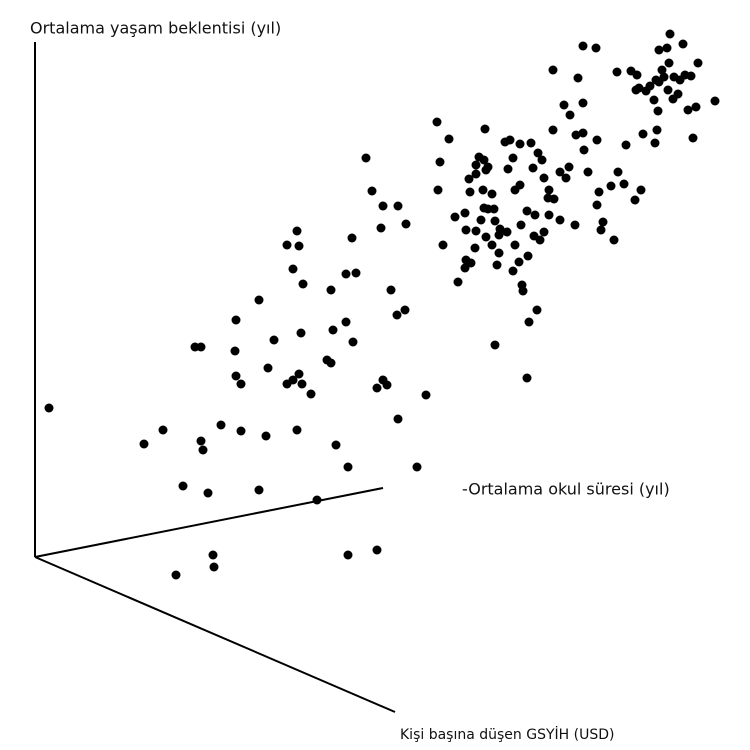 This screenshot has height=750, width=750. I want to click on chart-title: Ortalama yaşam beklentisi (yıl), so click(155, 28).